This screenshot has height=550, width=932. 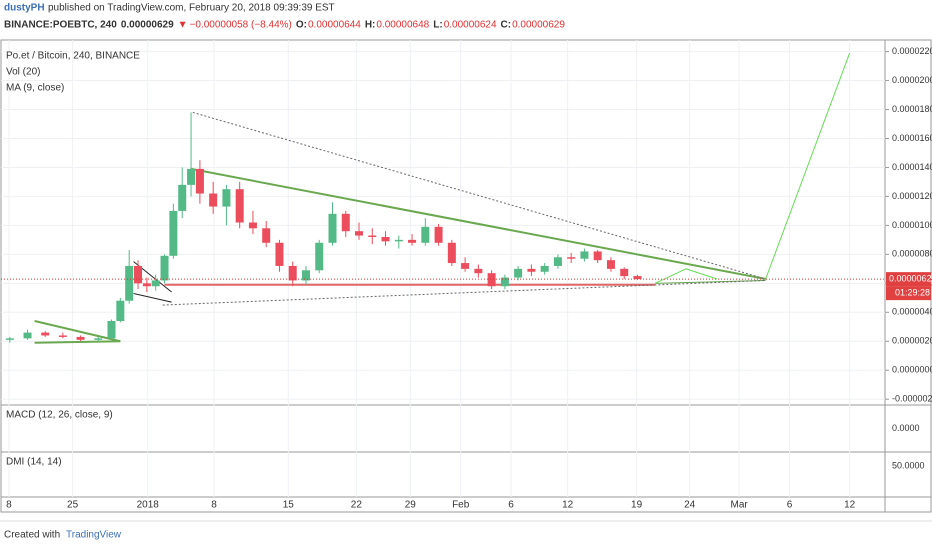 I want to click on x-tick-label: 15, so click(x=289, y=505).